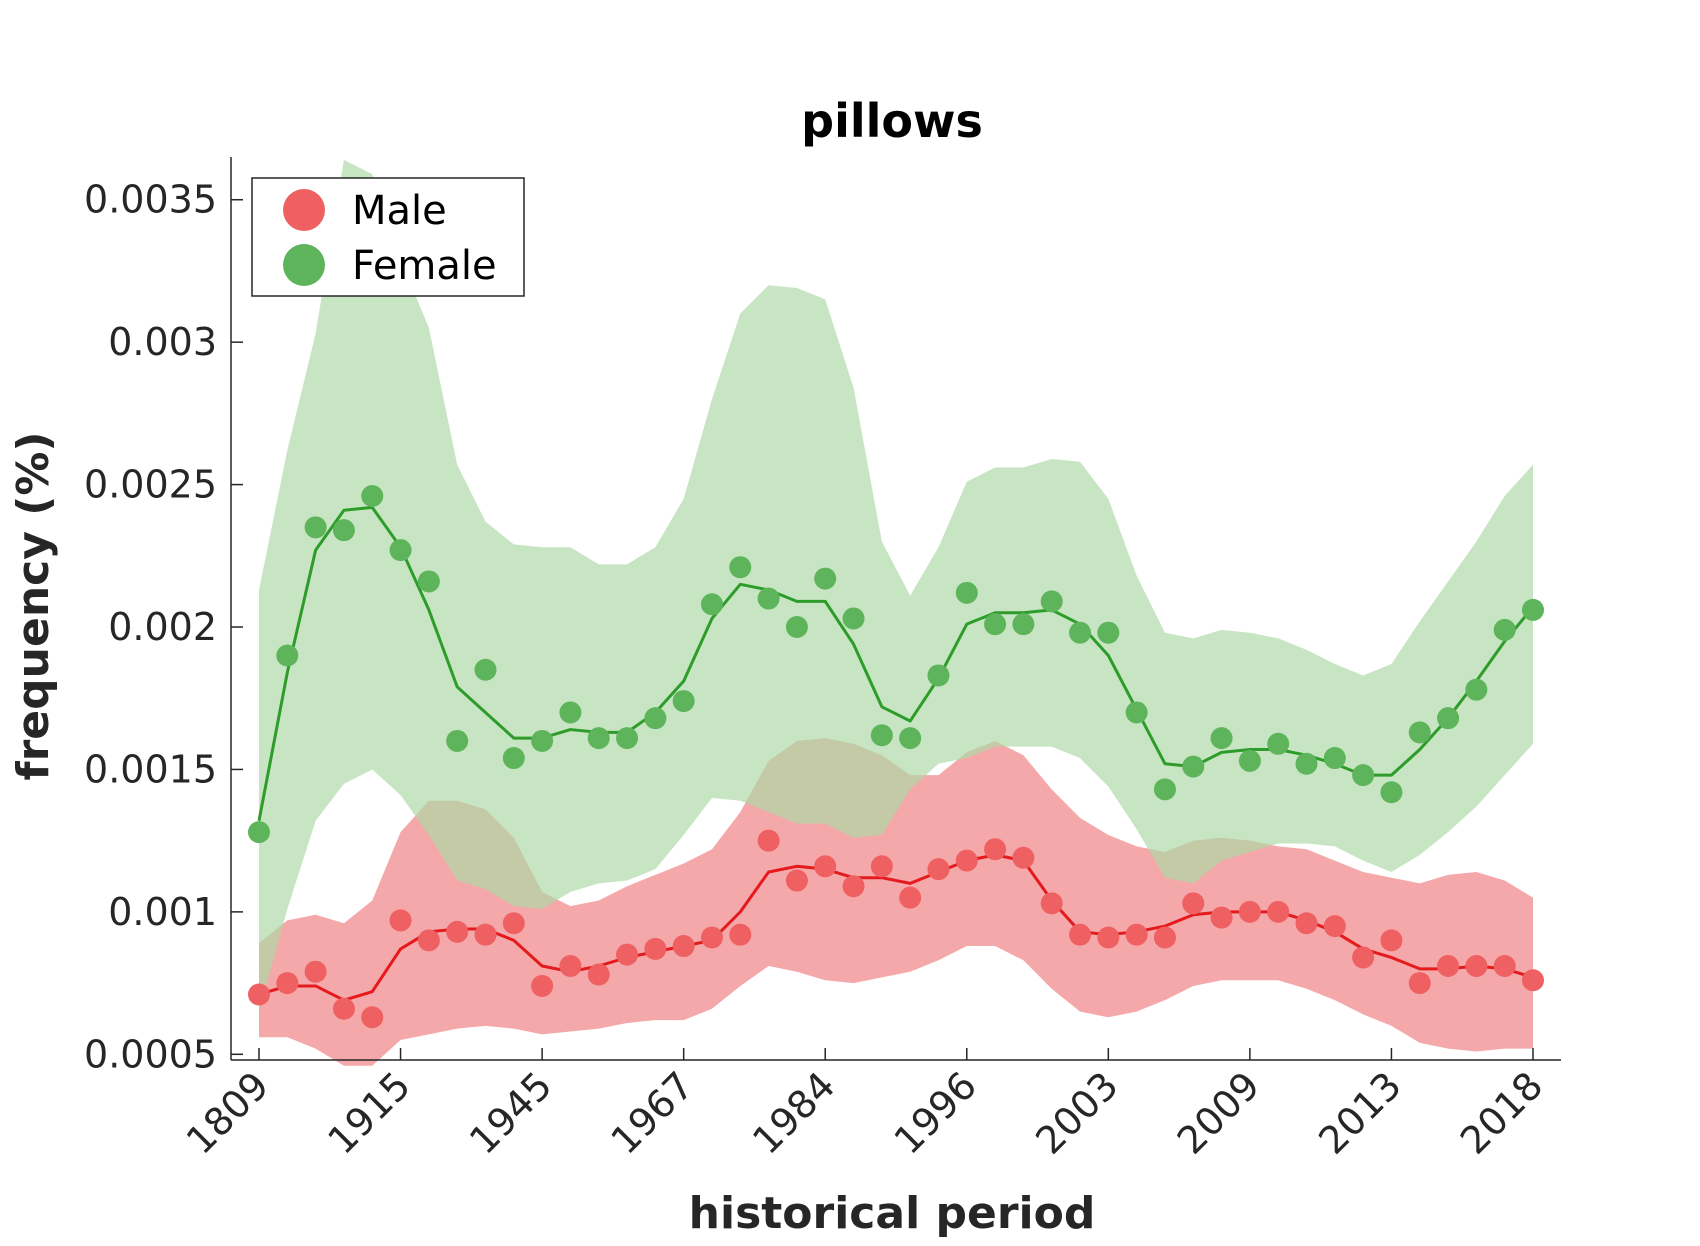 The image size is (1700, 1246). I want to click on y-tick-label: 0.0025, so click(150, 485).